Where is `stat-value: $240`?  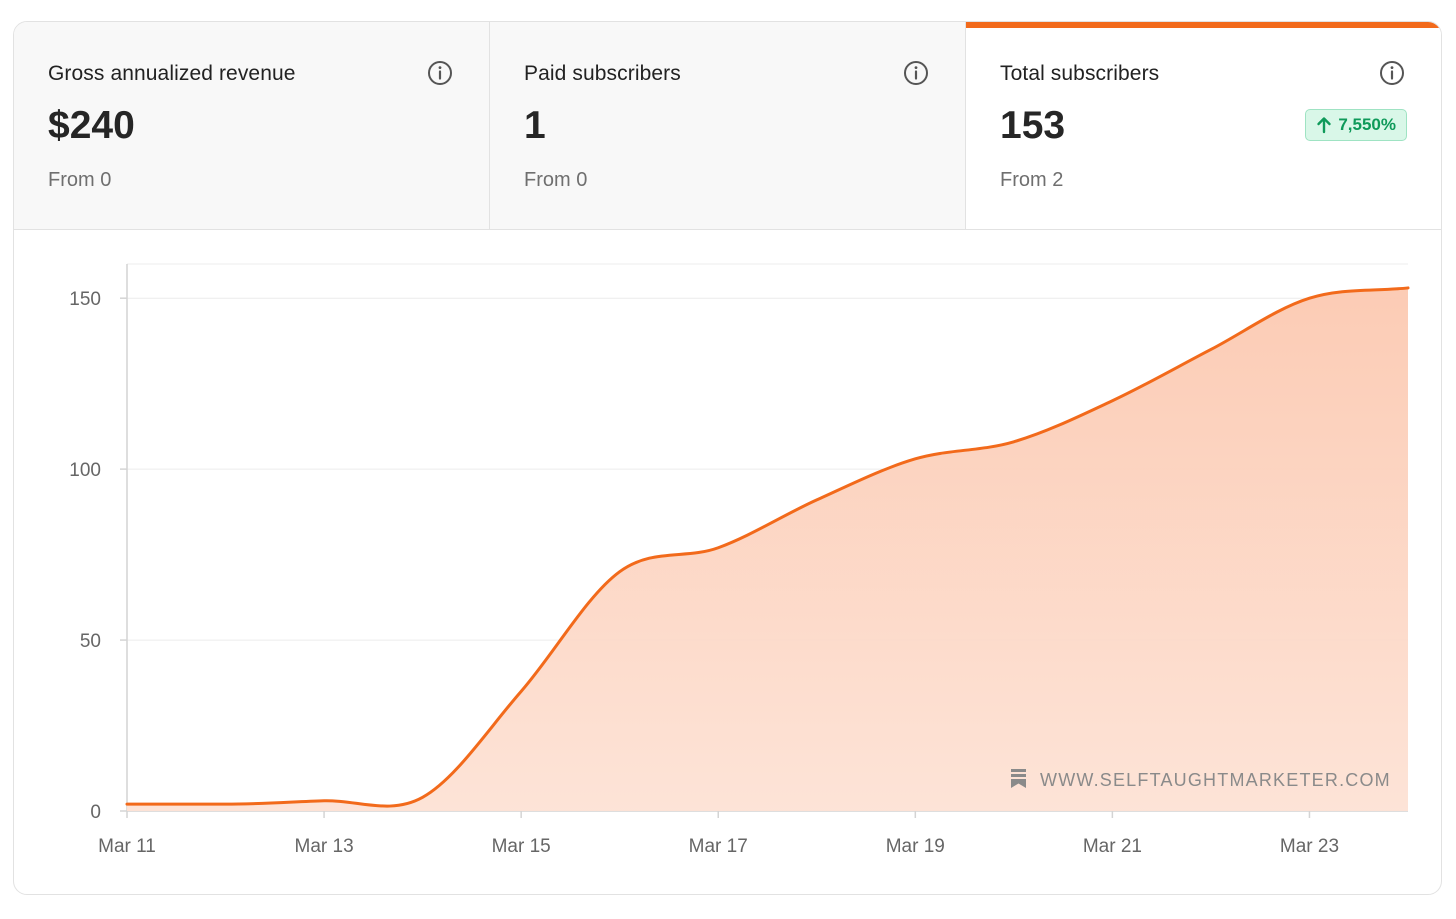 stat-value: $240 is located at coordinates (91, 125).